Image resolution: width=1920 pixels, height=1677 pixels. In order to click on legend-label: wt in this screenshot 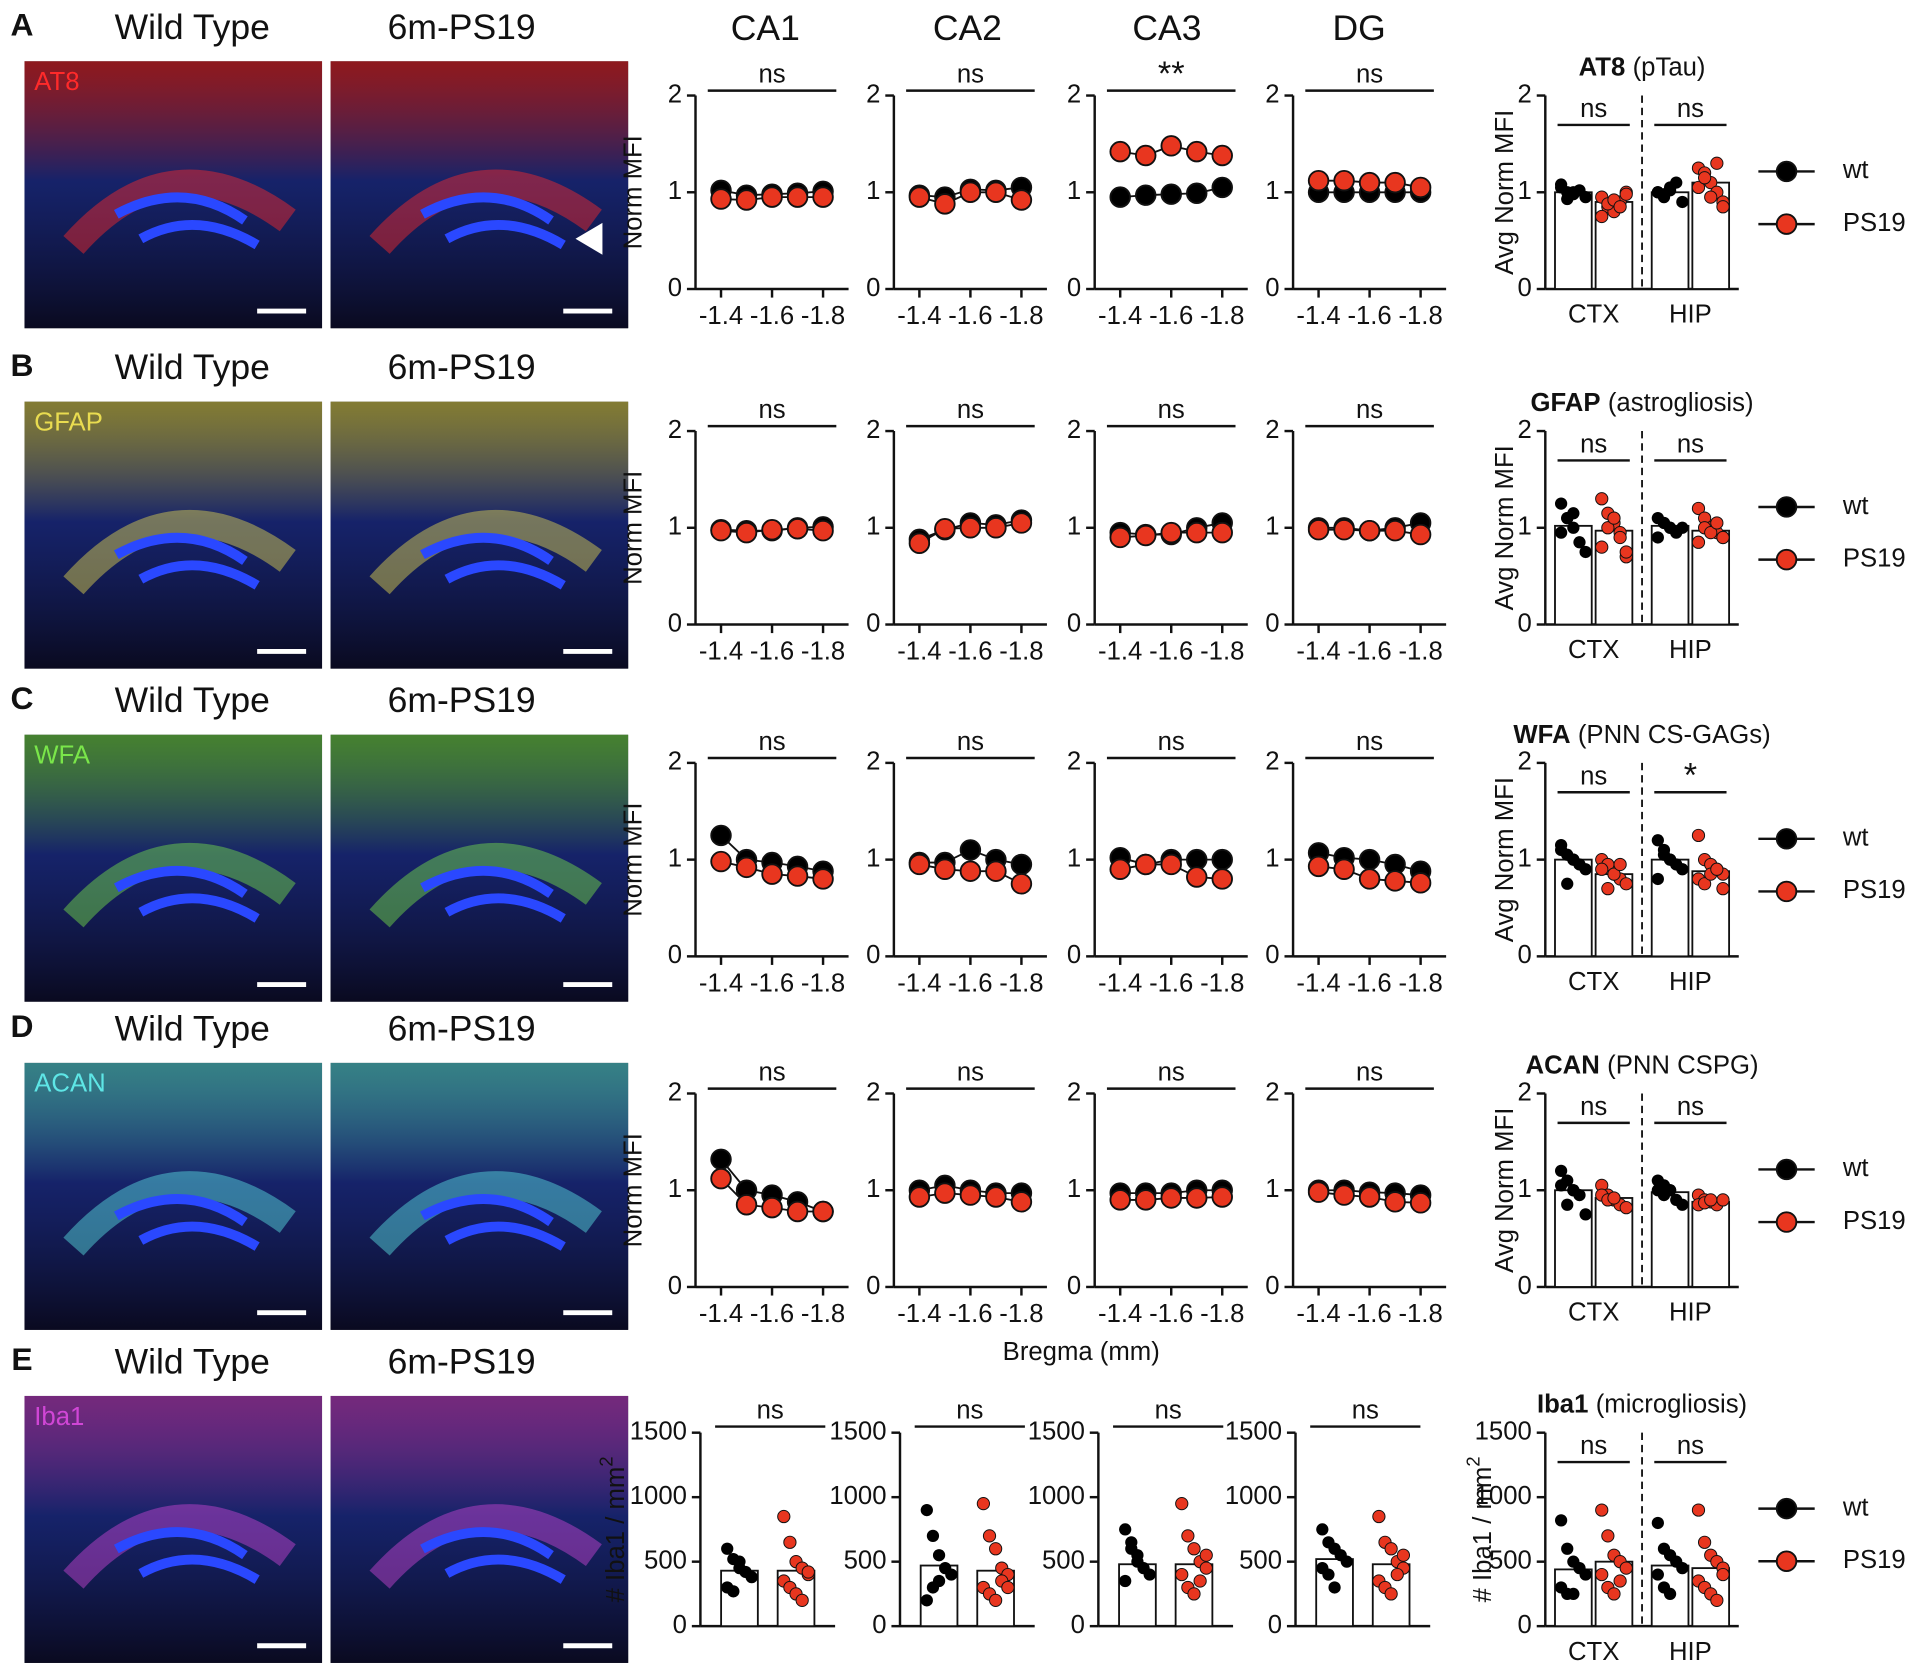, I will do `click(1855, 170)`.